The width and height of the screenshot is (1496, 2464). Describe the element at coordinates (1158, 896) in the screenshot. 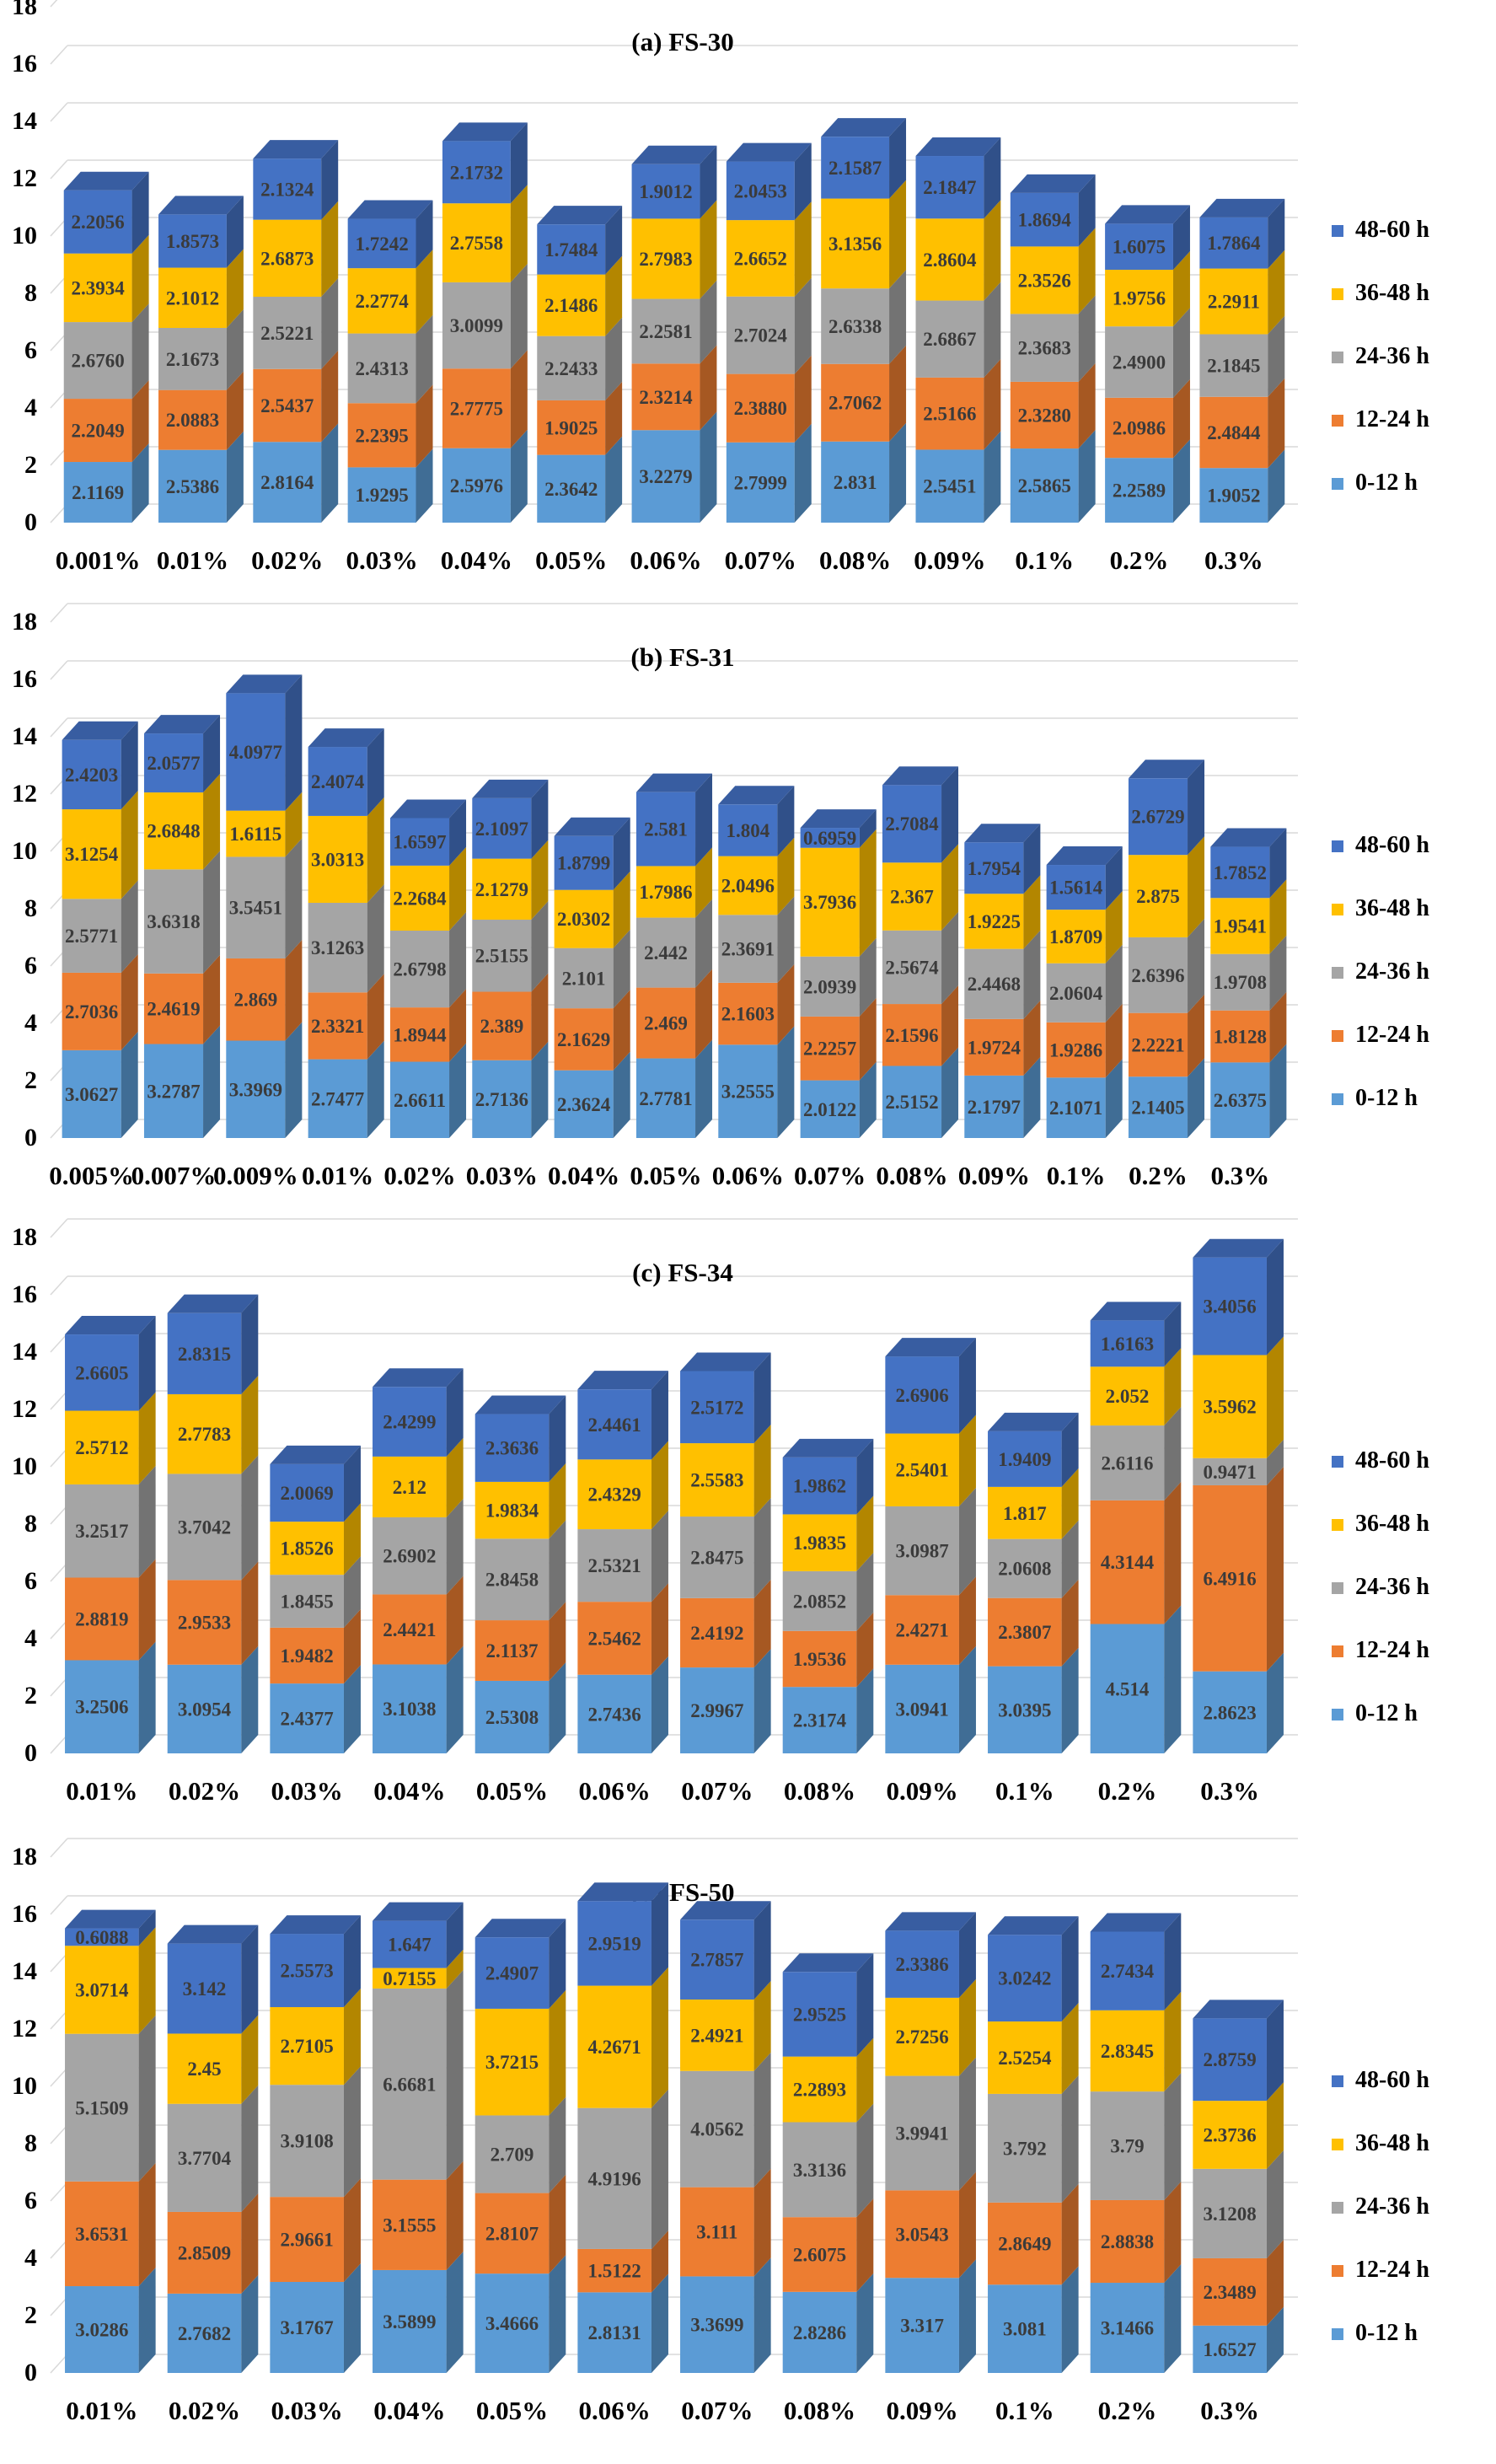

I see `data-label: 2.875` at that location.